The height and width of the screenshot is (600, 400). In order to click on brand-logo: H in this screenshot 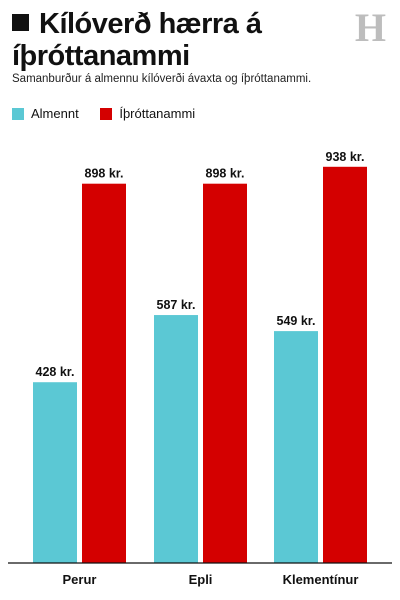, I will do `click(370, 27)`.